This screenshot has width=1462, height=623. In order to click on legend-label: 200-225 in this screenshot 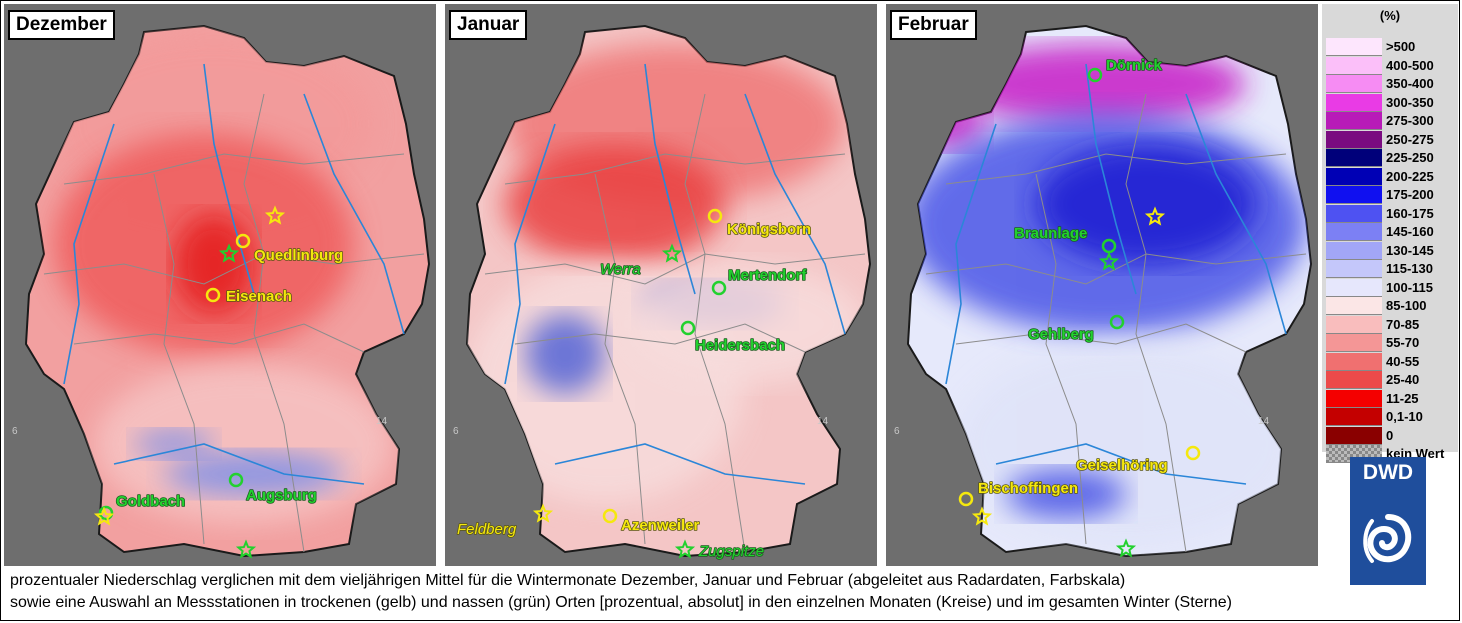, I will do `click(1410, 176)`.